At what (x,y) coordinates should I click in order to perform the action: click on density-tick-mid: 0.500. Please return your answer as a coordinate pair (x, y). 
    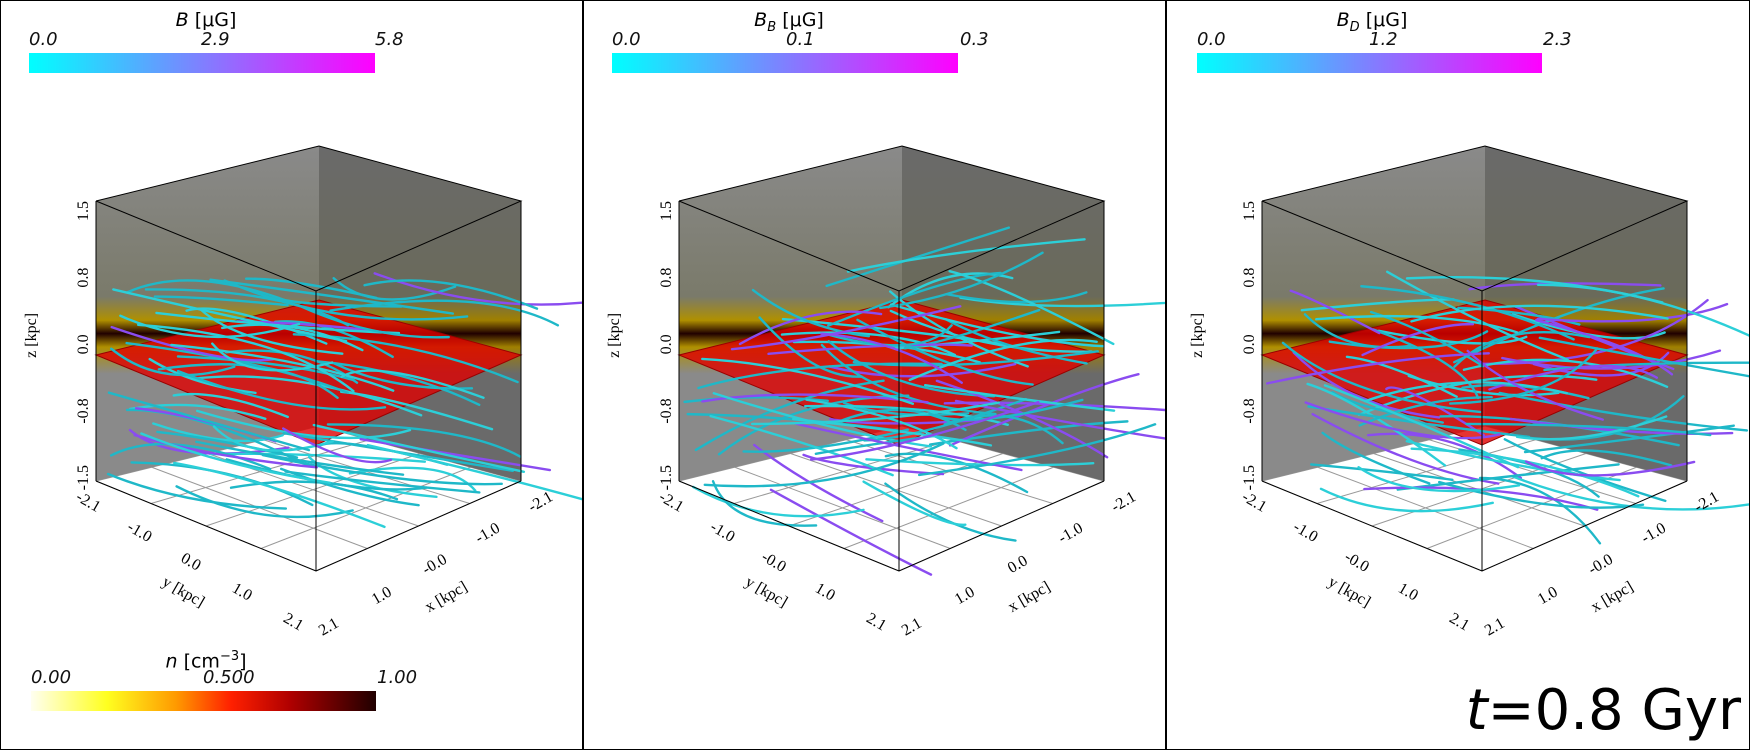
    Looking at the image, I should click on (229, 677).